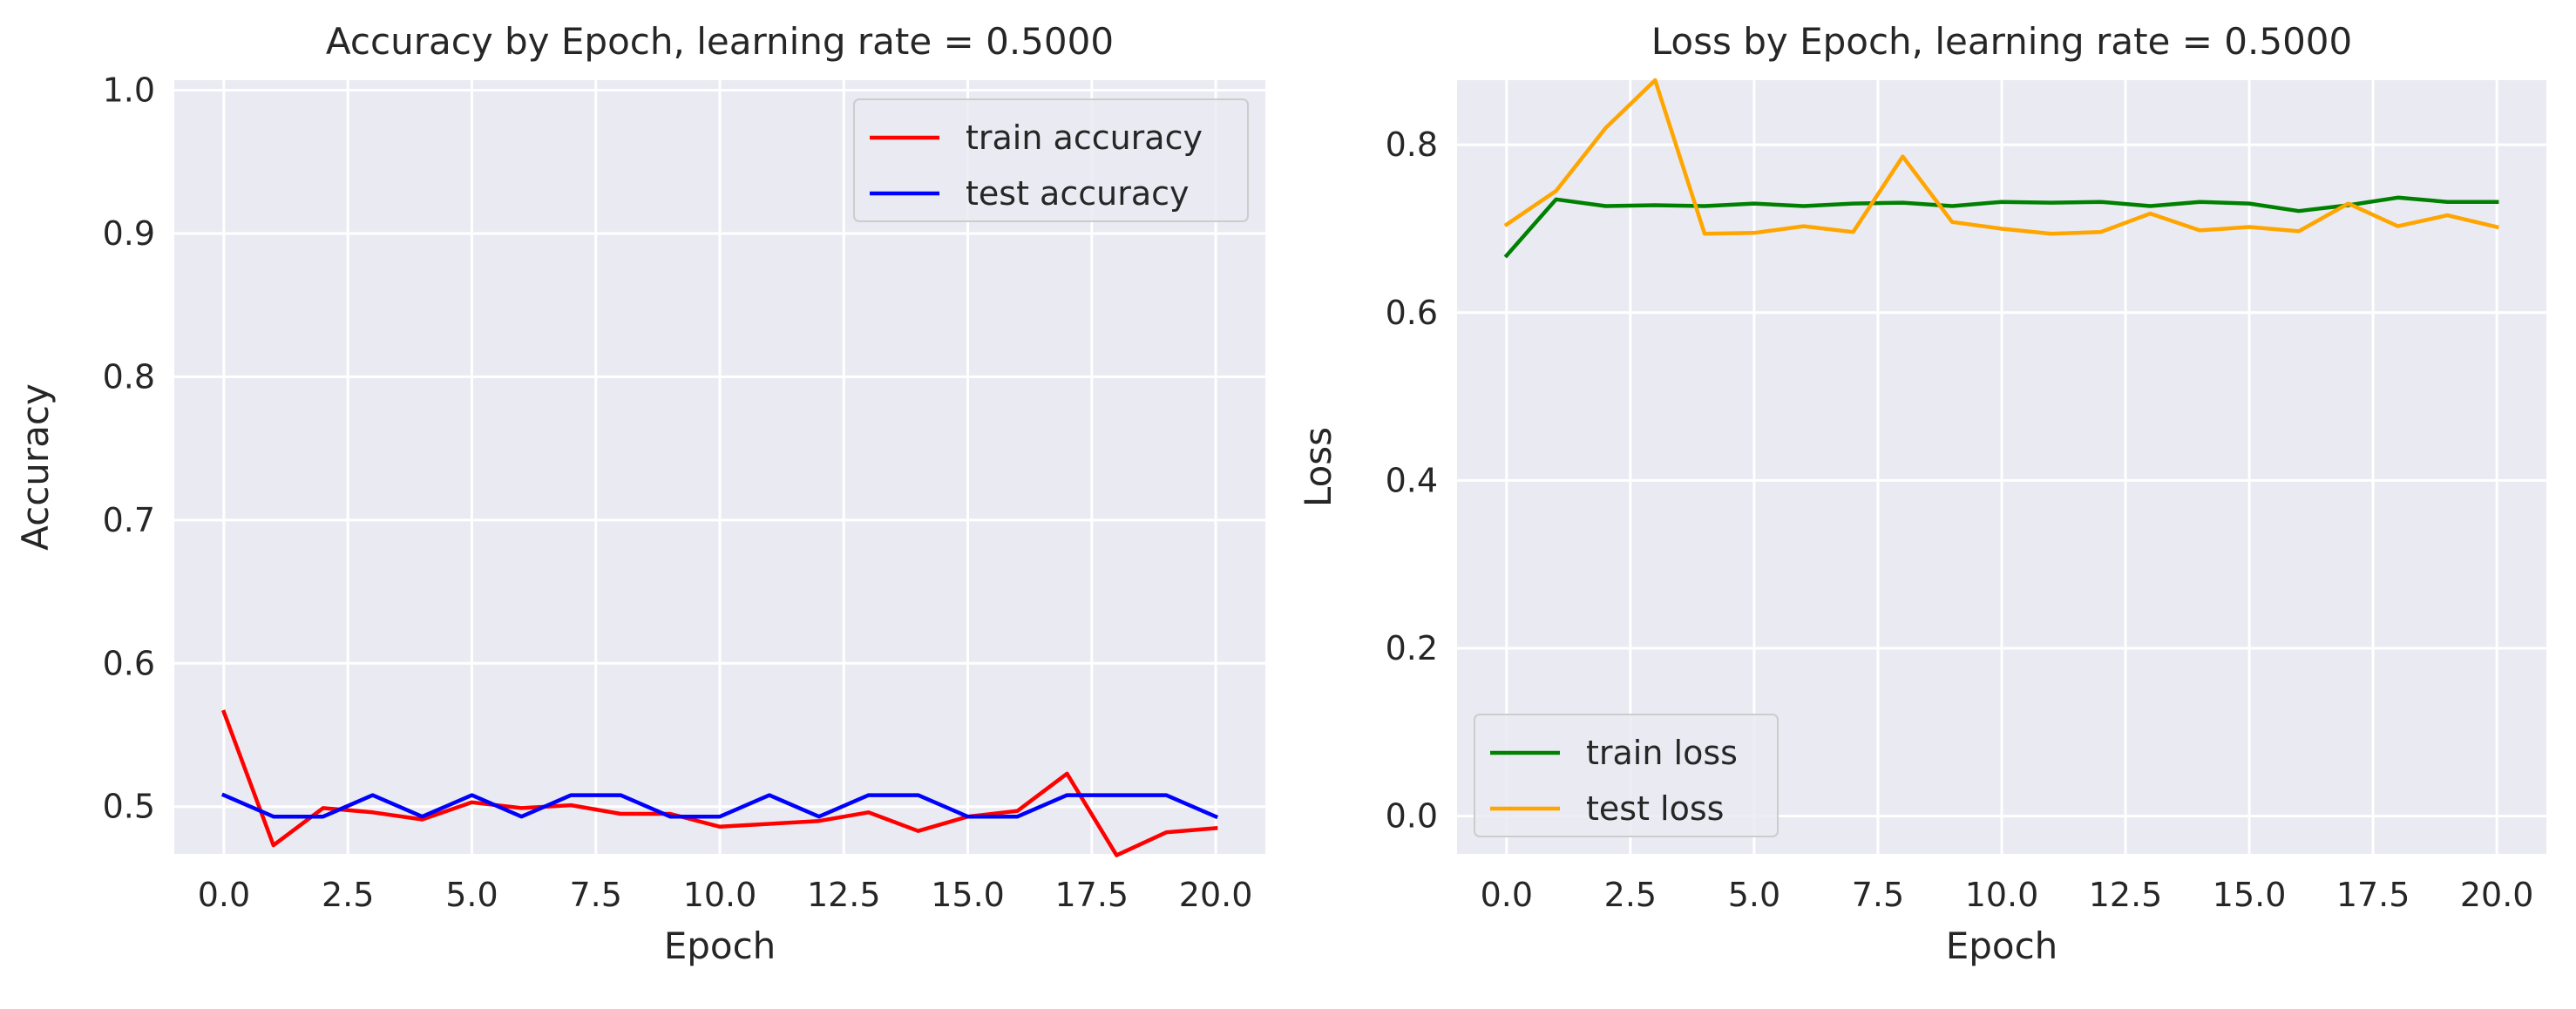 The height and width of the screenshot is (1009, 2576). I want to click on accuracy-legend-label: test accuracy, so click(1078, 194).